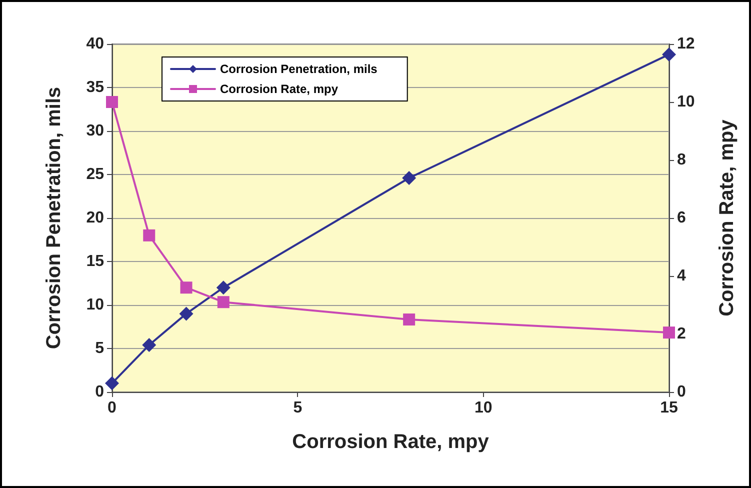 Image resolution: width=751 pixels, height=488 pixels. Describe the element at coordinates (95, 218) in the screenshot. I see `y-tick-label: 20` at that location.